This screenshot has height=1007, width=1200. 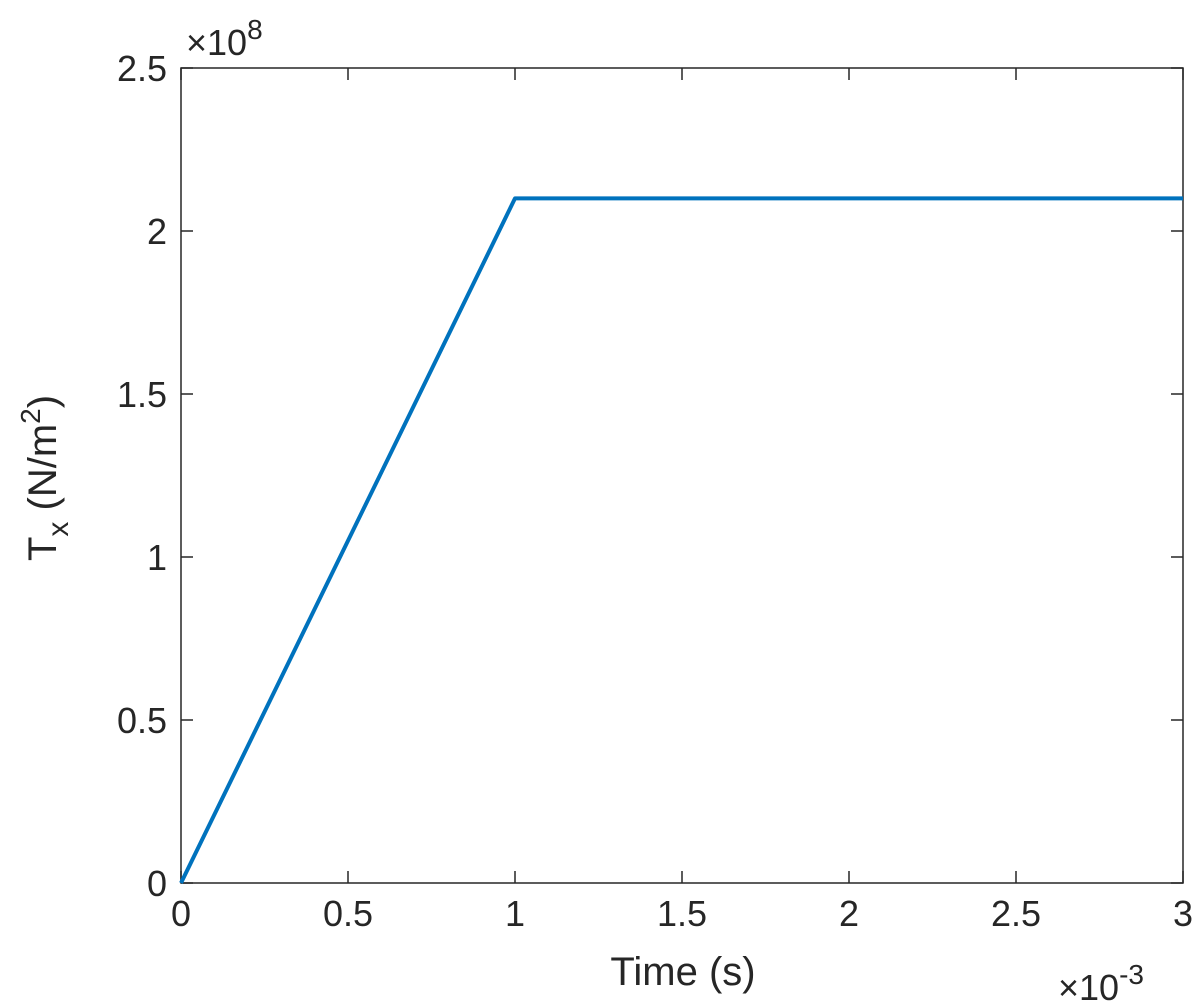 What do you see at coordinates (216, 42) in the screenshot?
I see `y-multiplier-base: ×10` at bounding box center [216, 42].